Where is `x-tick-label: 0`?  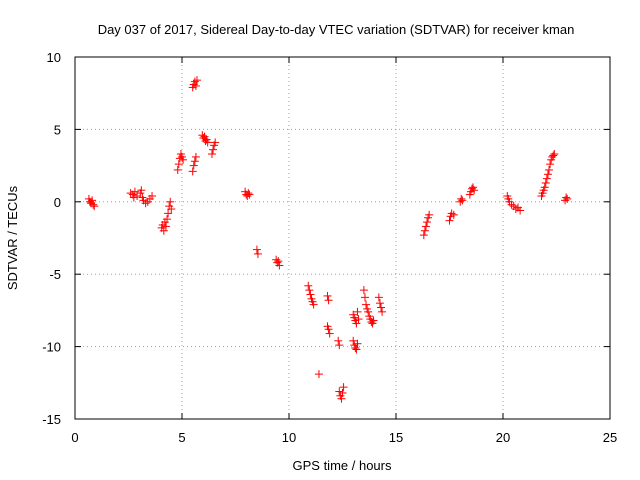
x-tick-label: 0 is located at coordinates (74, 437).